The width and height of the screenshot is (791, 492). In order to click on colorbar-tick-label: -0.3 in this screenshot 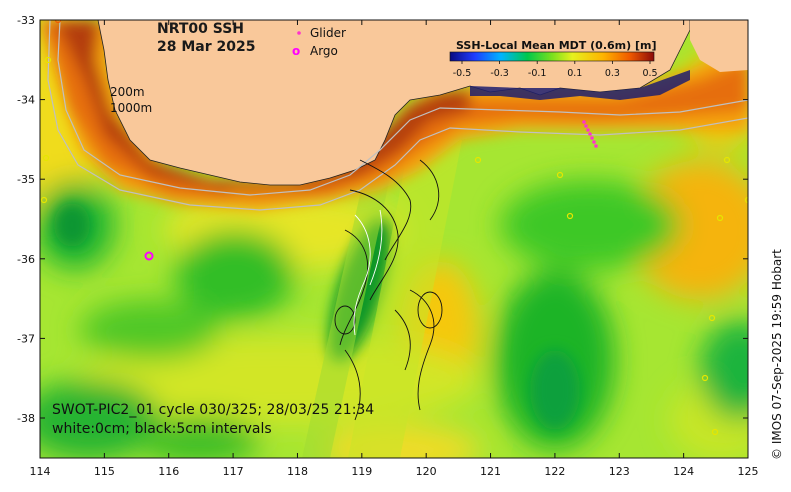, I will do `click(499, 73)`.